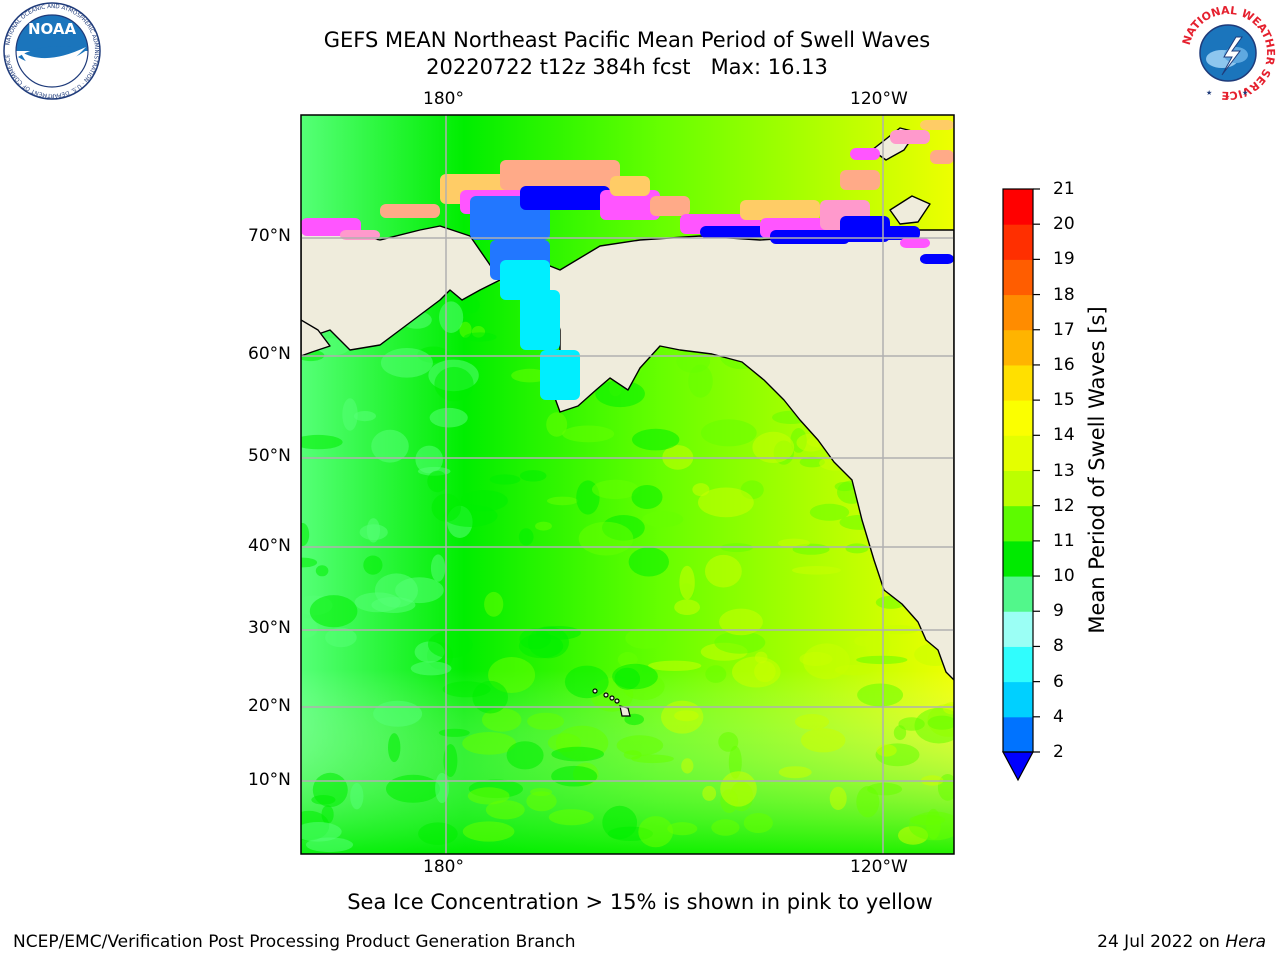 Image resolution: width=1280 pixels, height=960 pixels. What do you see at coordinates (443, 99) in the screenshot?
I see `lon-label-top-180: 180°` at bounding box center [443, 99].